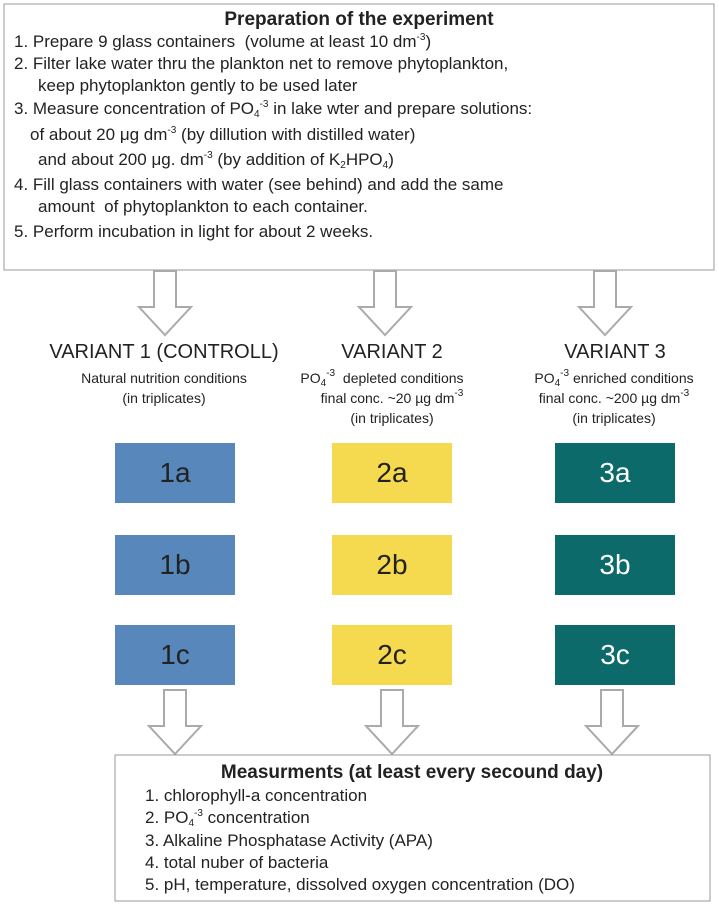  Describe the element at coordinates (392, 352) in the screenshot. I see `variant-title: VARIANT 2` at that location.